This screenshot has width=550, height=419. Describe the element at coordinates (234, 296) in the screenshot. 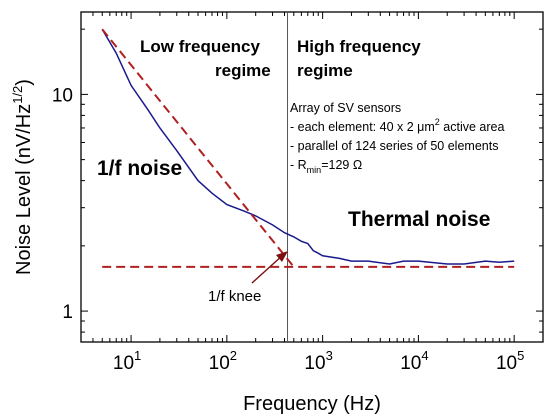

I see `knee-label: 1/f knee` at that location.